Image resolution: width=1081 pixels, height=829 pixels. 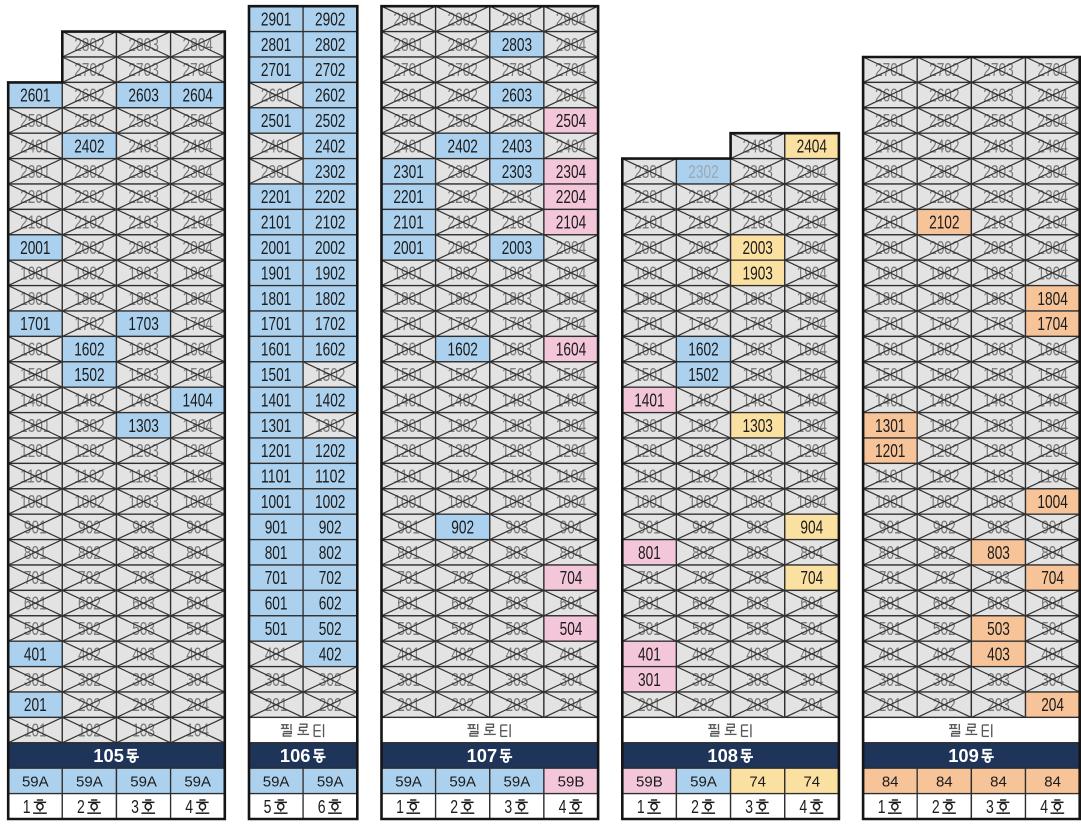 I want to click on svg-text: 2304, so click(x=571, y=172).